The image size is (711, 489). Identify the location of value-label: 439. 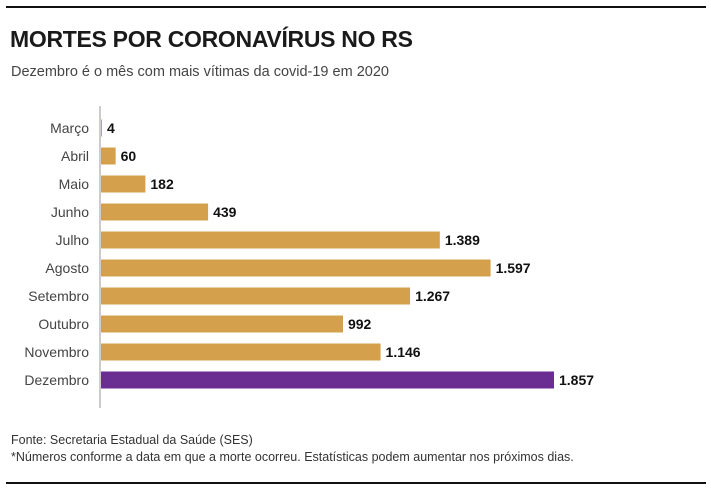
(225, 212).